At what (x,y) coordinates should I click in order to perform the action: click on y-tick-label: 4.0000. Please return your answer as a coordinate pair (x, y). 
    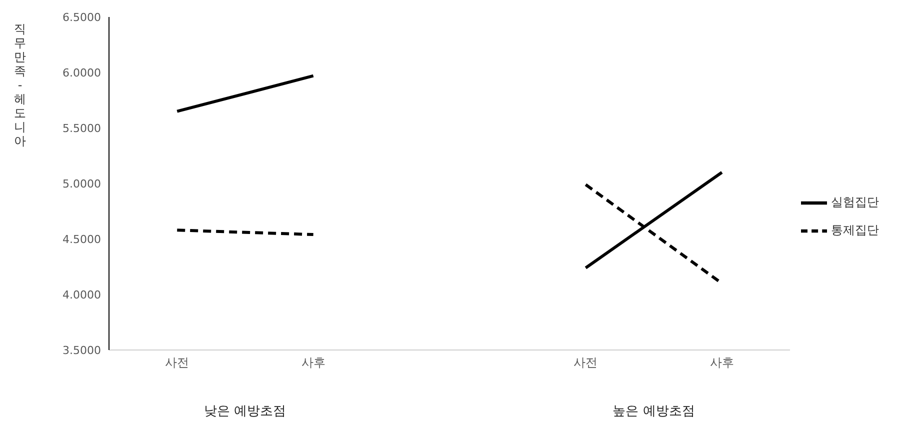
    Looking at the image, I should click on (81, 295).